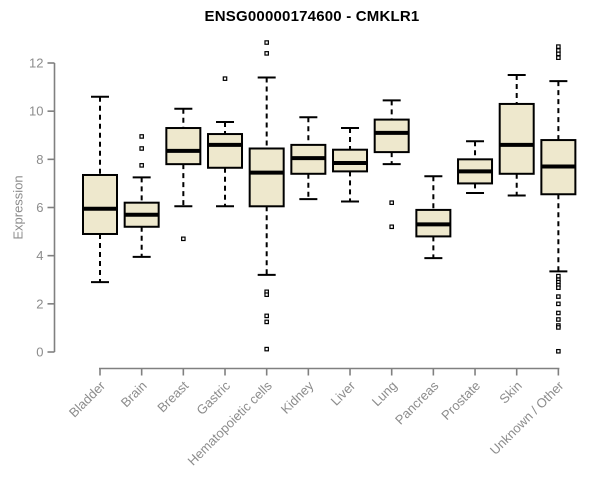 The height and width of the screenshot is (500, 600). What do you see at coordinates (297, 397) in the screenshot?
I see `x-tick-label-kidney: Kidney` at bounding box center [297, 397].